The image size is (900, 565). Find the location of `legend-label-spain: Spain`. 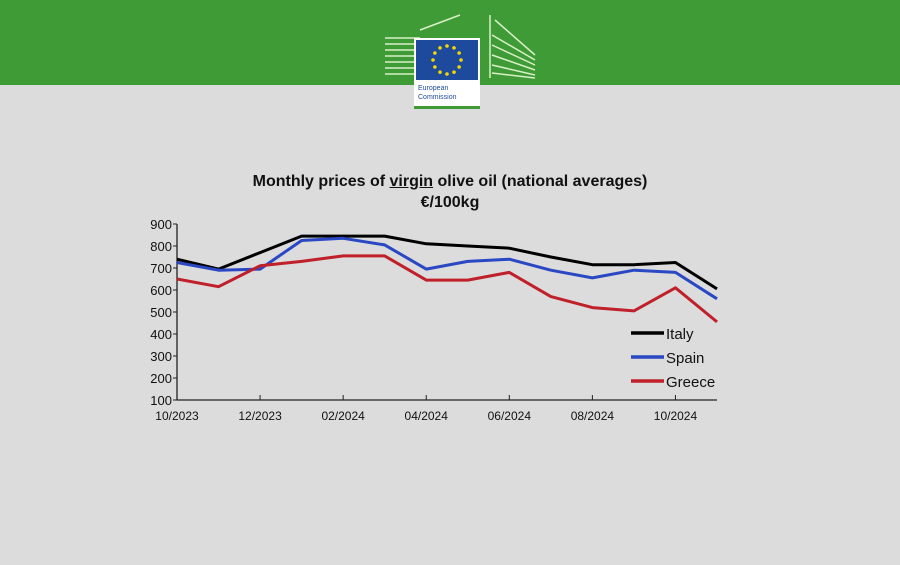

legend-label-spain: Spain is located at coordinates (685, 358).